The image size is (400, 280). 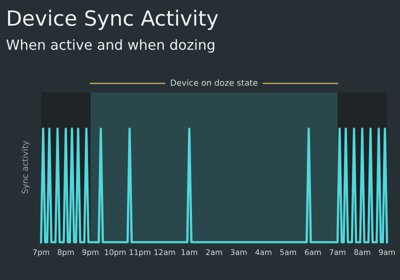 I want to click on chart-title: Device Sync Activity, so click(x=113, y=20).